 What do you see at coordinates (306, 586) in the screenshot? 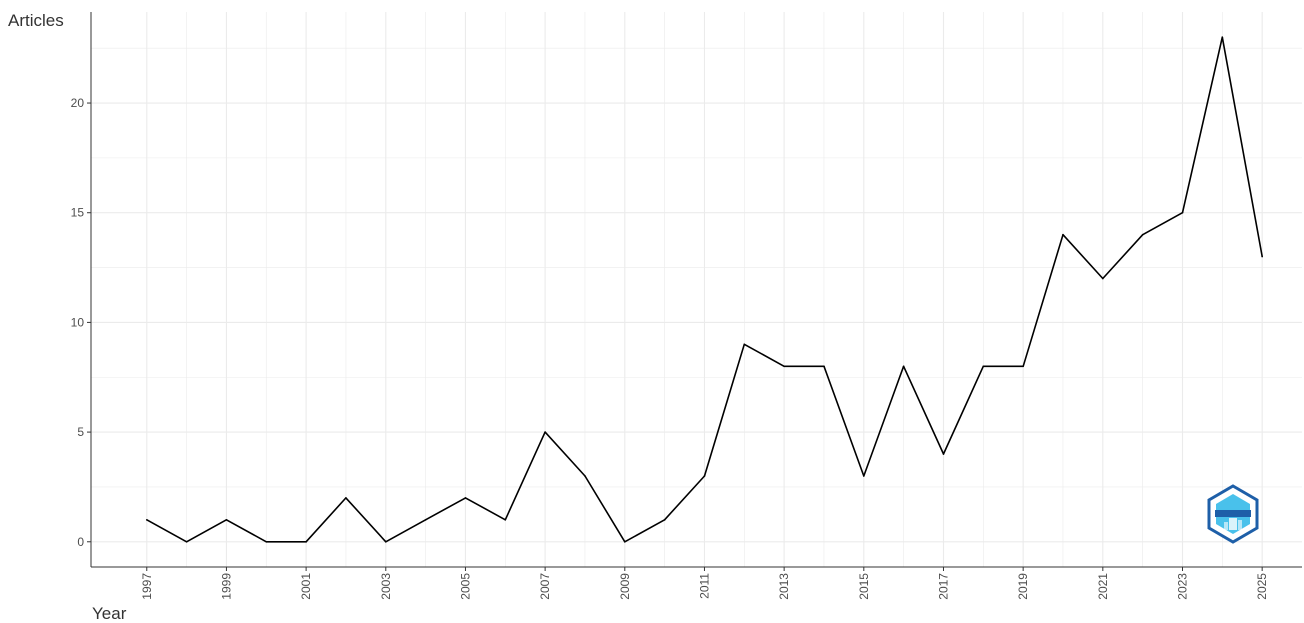
I see `x-tick-label: 2001` at bounding box center [306, 586].